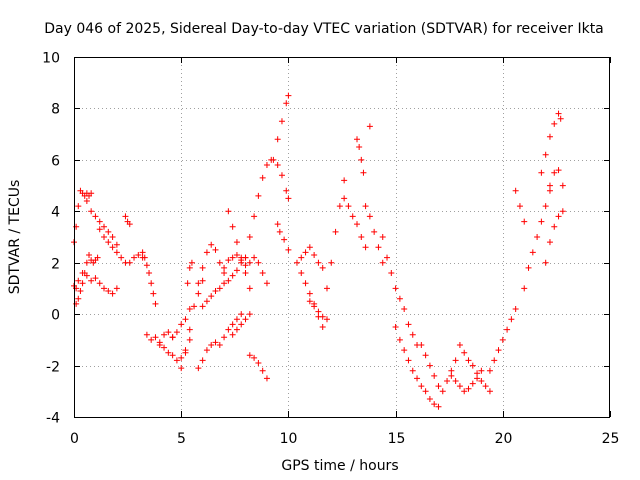  What do you see at coordinates (15, 237) in the screenshot?
I see `y-axis-label: SDTVAR / TECUs` at bounding box center [15, 237].